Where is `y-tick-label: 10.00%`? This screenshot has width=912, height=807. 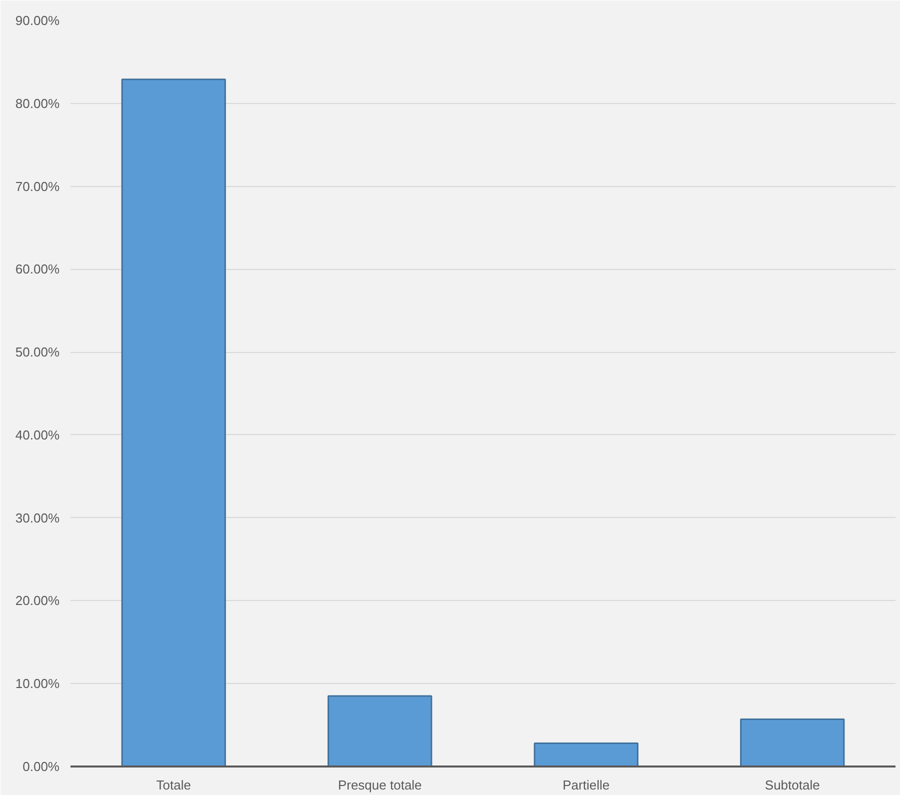
y-tick-label: 10.00% is located at coordinates (37, 684).